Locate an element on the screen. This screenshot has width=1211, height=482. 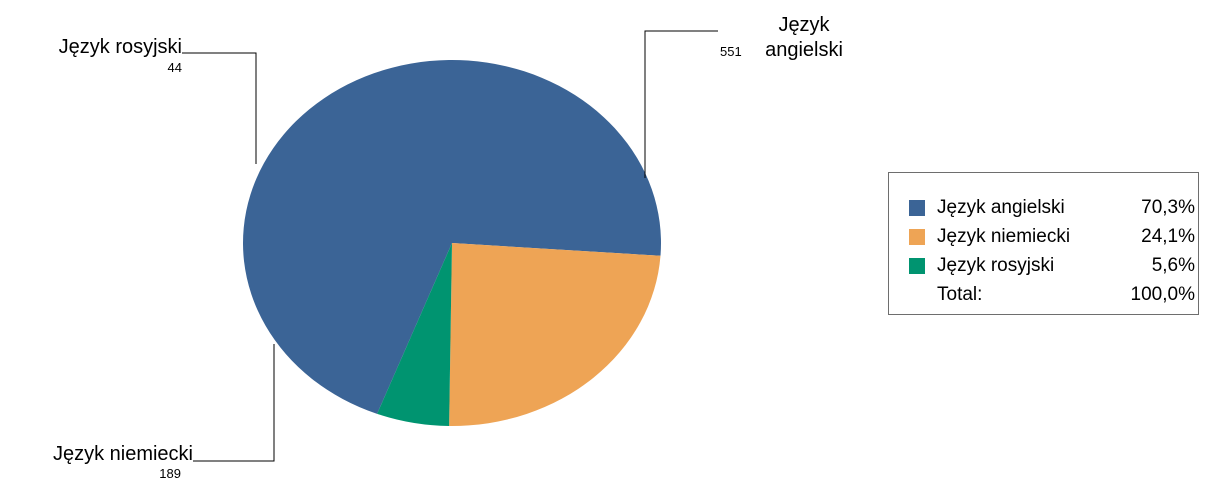
slice-value-rosyjski: 44 is located at coordinates (175, 67).